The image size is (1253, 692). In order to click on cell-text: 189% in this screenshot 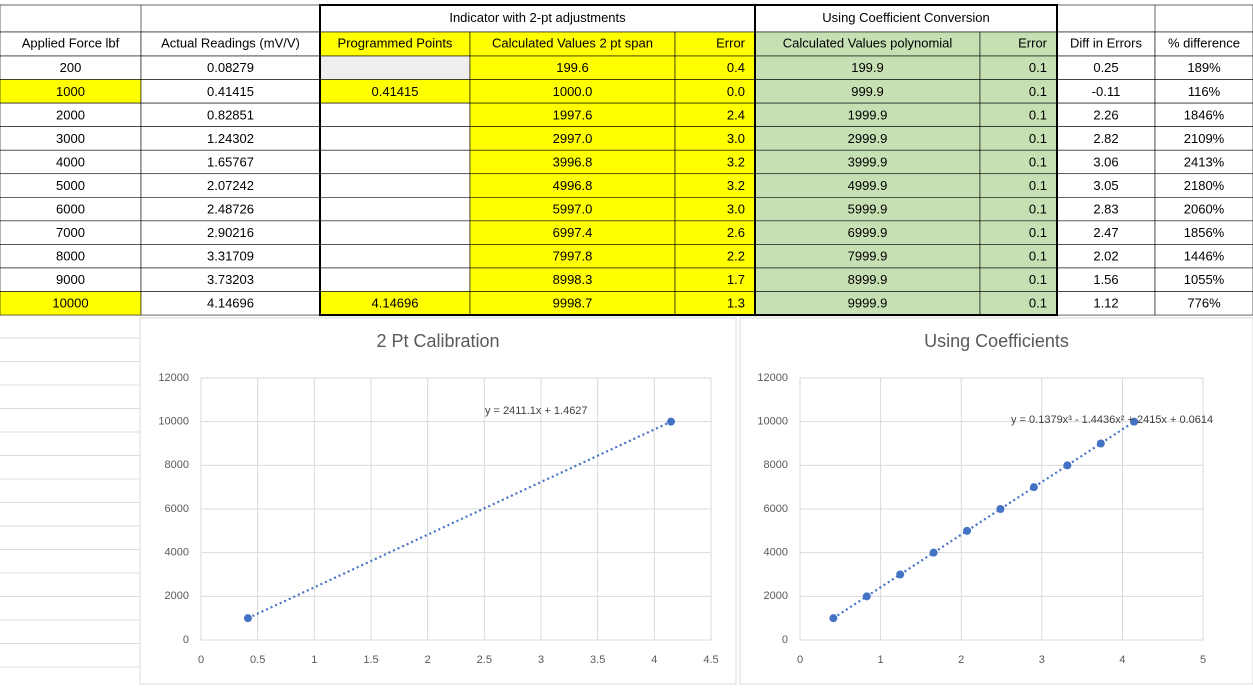, I will do `click(1204, 67)`.